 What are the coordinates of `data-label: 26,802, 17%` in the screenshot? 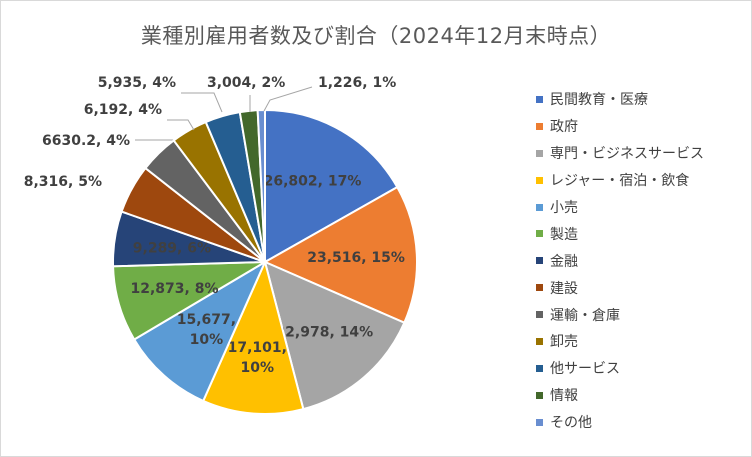 It's located at (313, 182).